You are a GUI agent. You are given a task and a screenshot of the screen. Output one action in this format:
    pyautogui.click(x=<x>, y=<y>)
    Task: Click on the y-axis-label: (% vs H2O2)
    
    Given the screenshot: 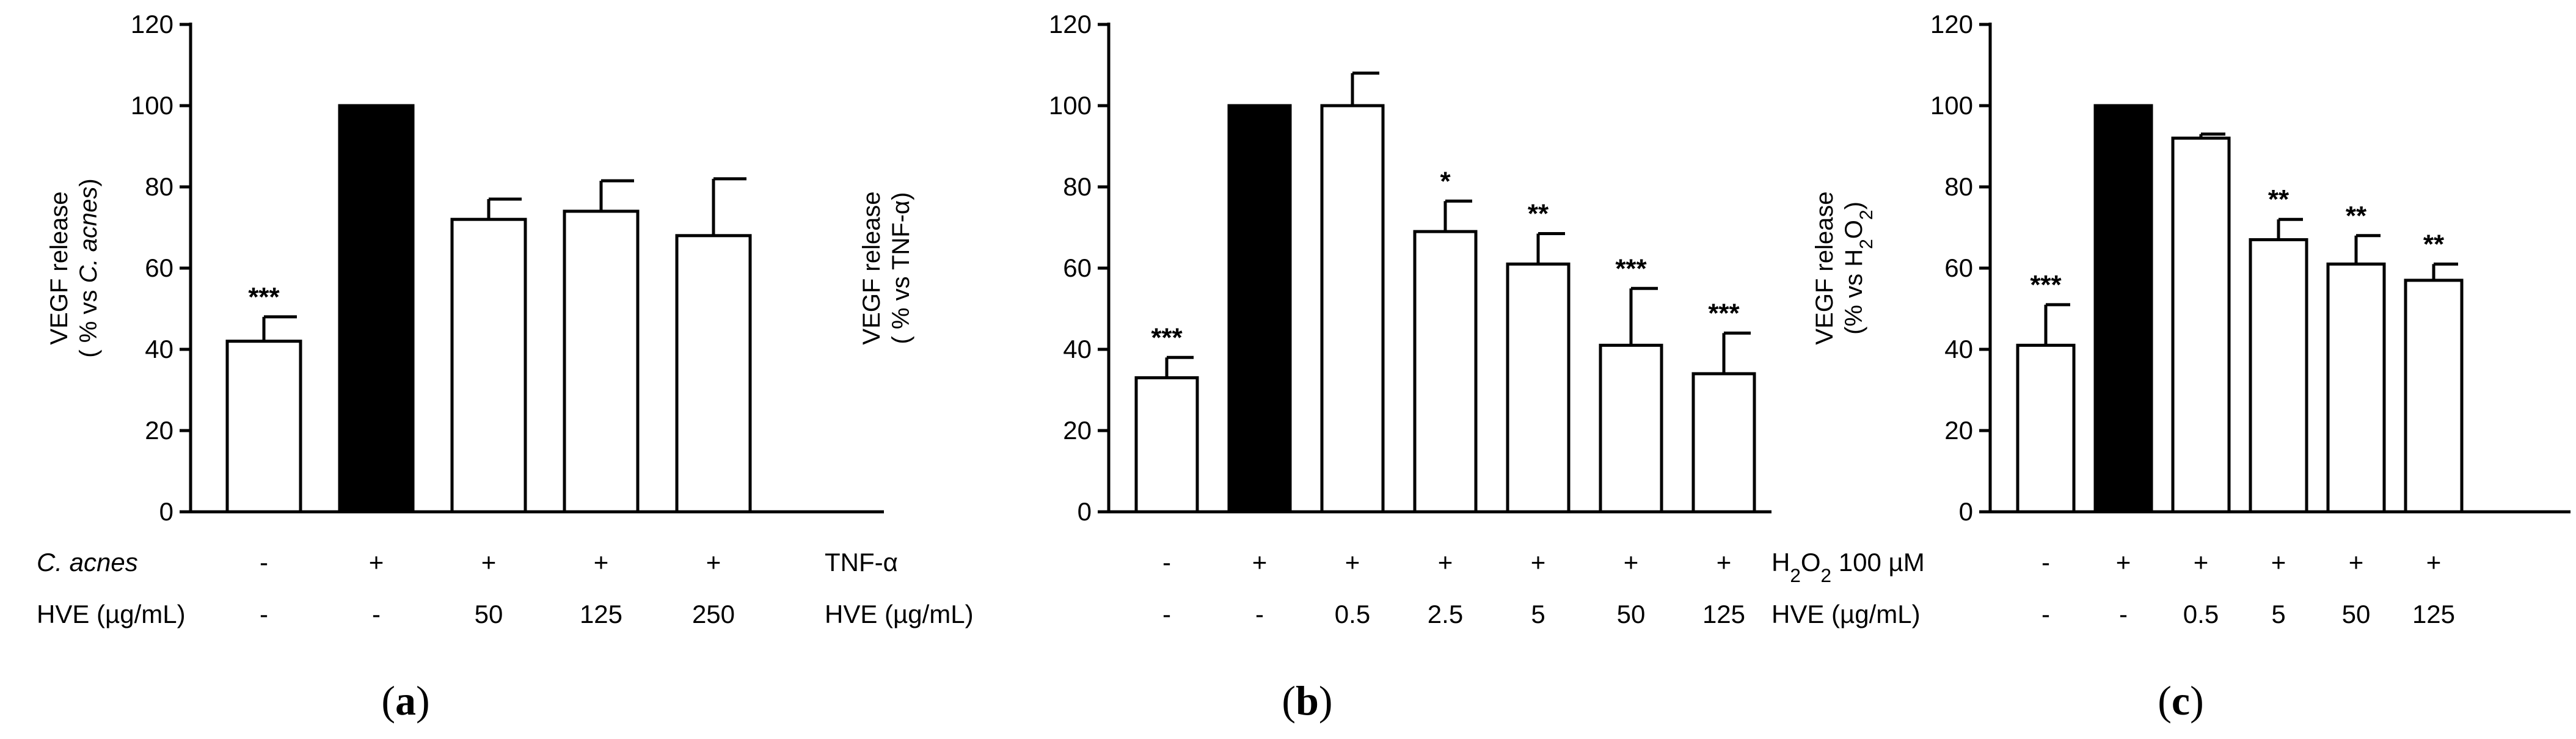 What is the action you would take?
    pyautogui.click(x=1859, y=268)
    